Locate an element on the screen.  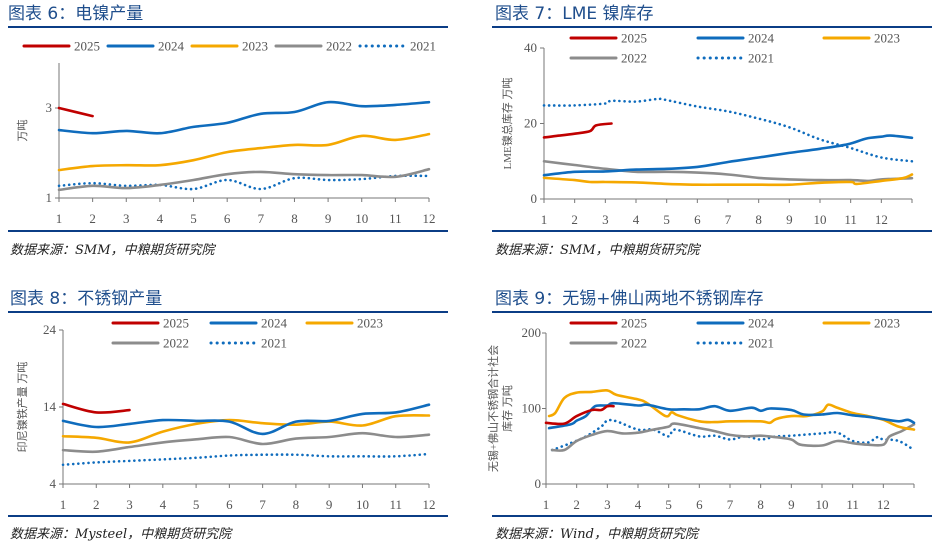
chart8-title: 图表 8：不锈钢产量 is located at coordinates (86, 299).